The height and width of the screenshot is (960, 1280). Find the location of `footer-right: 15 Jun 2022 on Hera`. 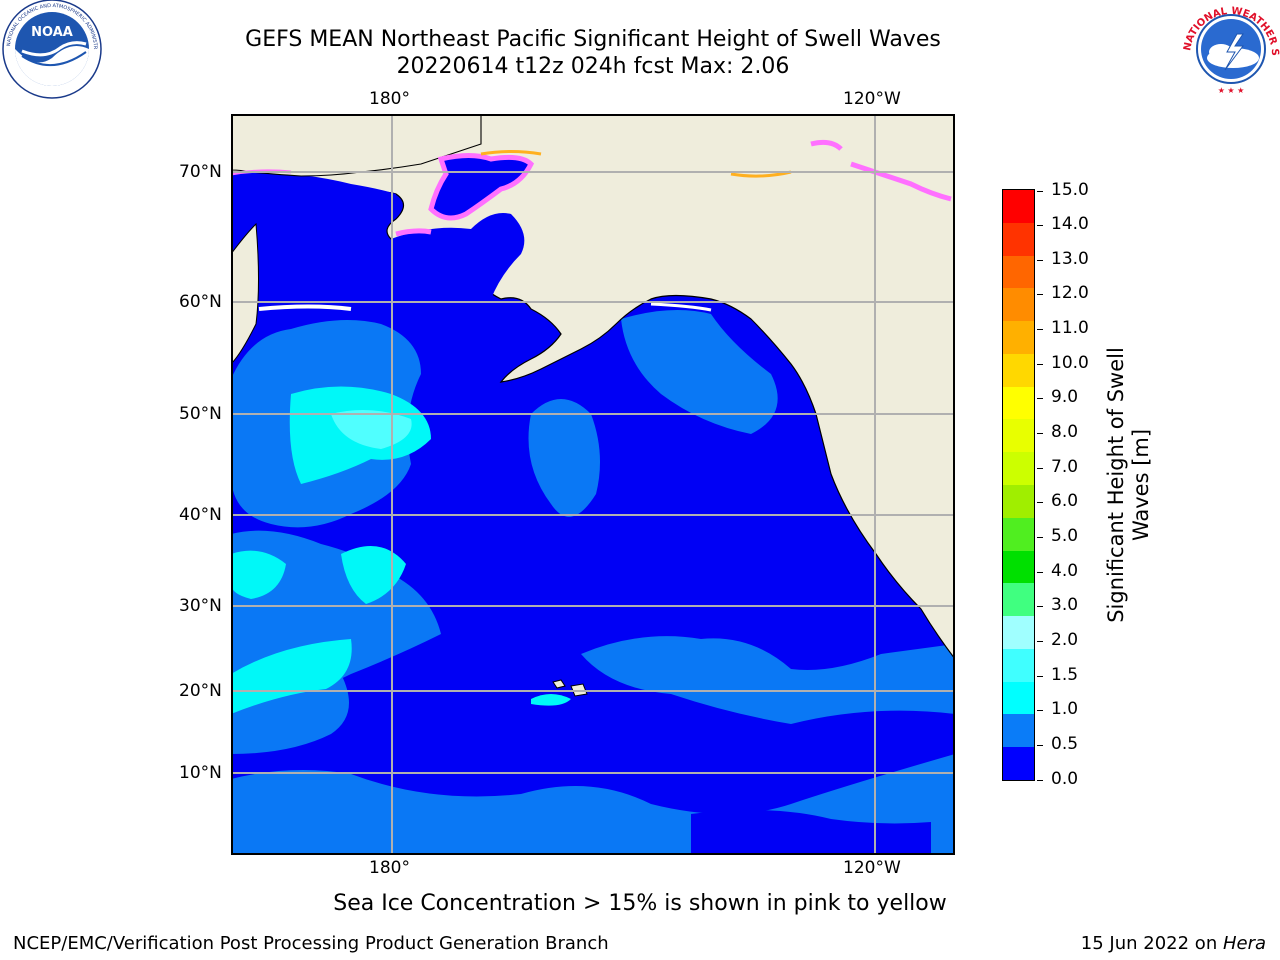

footer-right: 15 Jun 2022 on Hera is located at coordinates (1173, 943).